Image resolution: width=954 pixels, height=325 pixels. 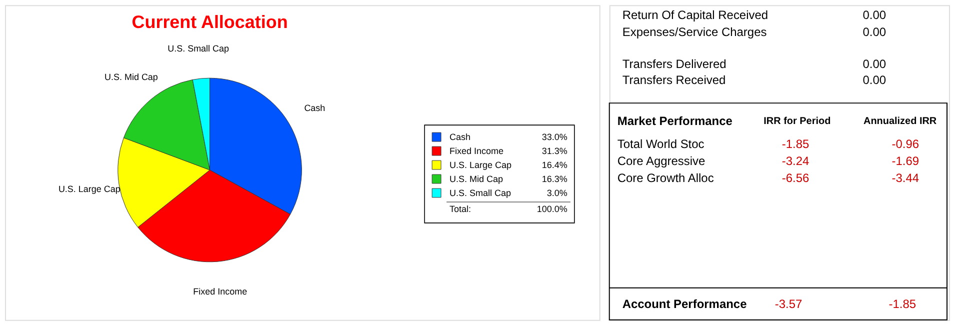 I want to click on text: -6.56, so click(x=796, y=177).